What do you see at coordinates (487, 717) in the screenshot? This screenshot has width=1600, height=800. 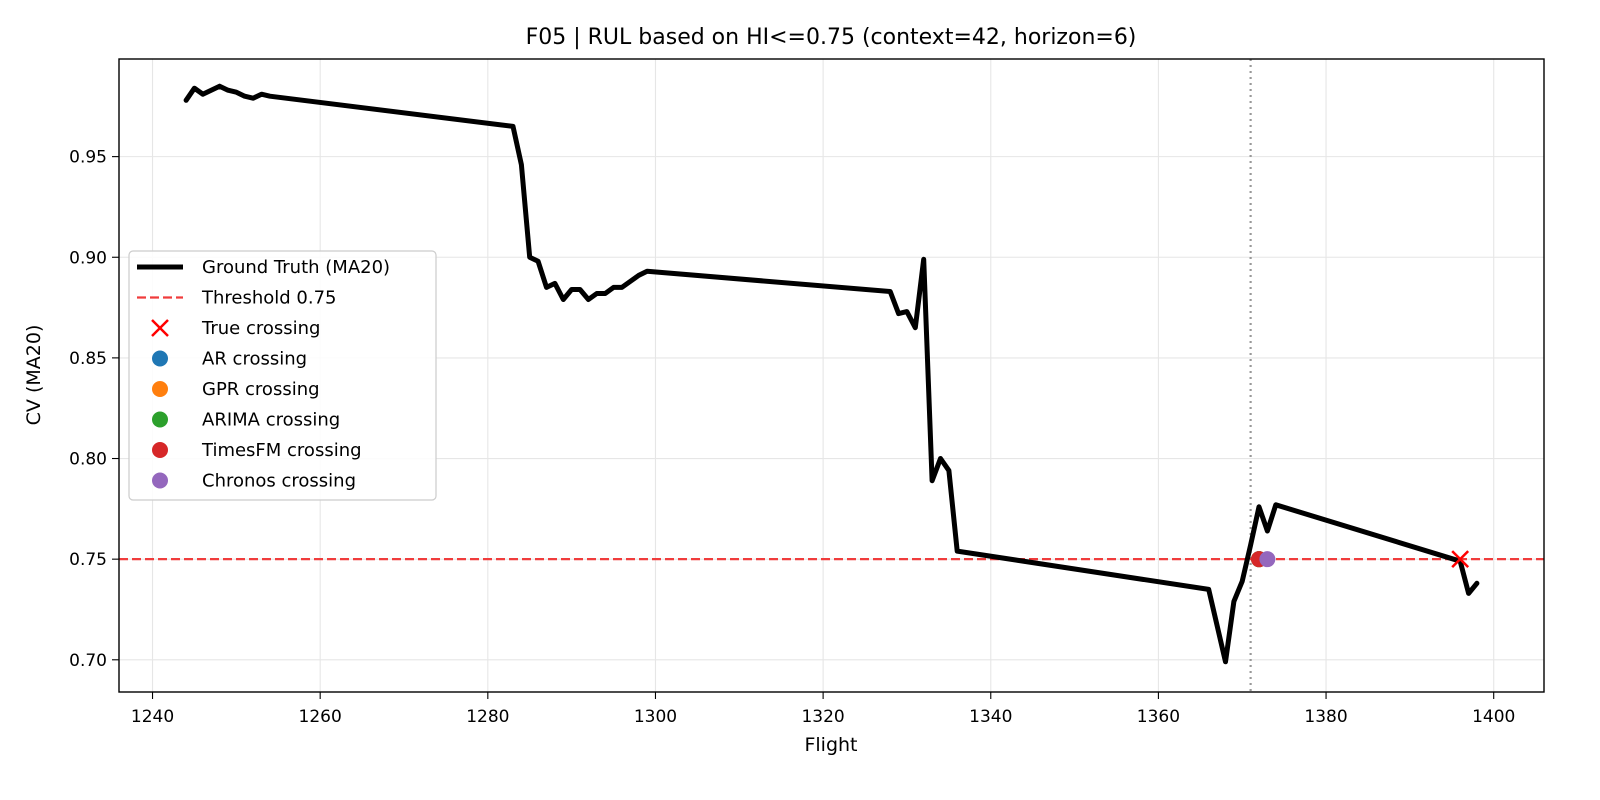 I see `x-tick-label: 1280` at bounding box center [487, 717].